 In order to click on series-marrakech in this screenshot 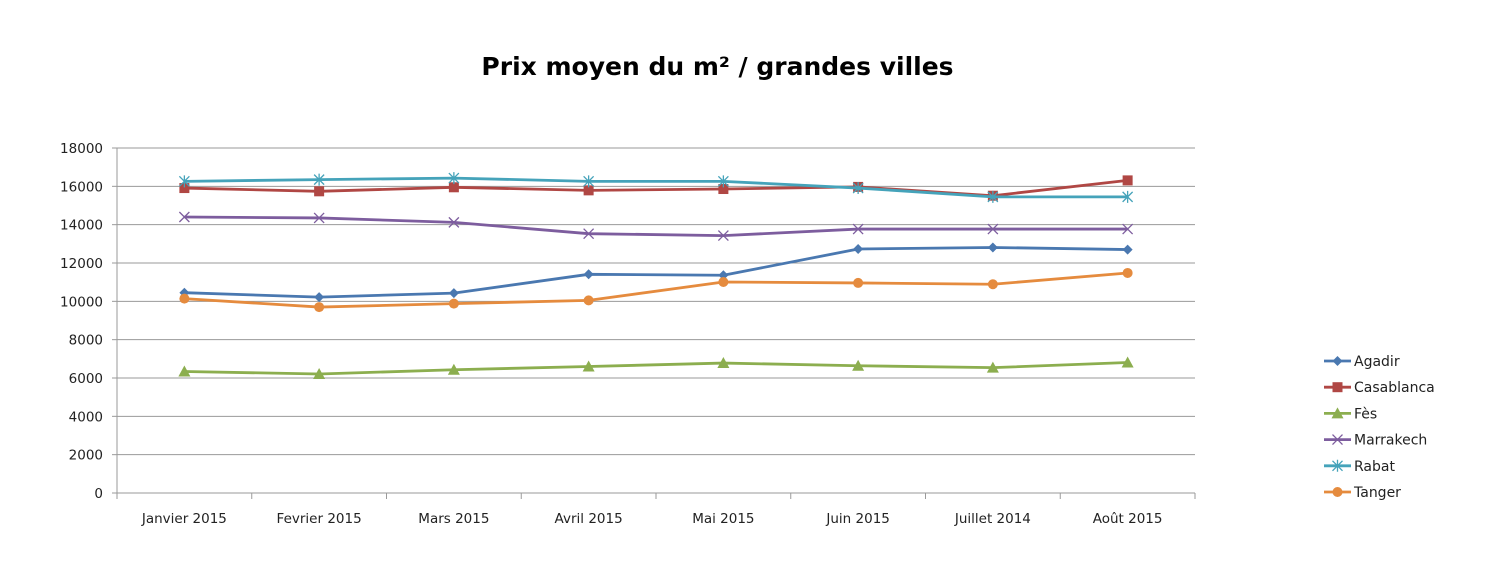, I will do `click(656, 226)`.